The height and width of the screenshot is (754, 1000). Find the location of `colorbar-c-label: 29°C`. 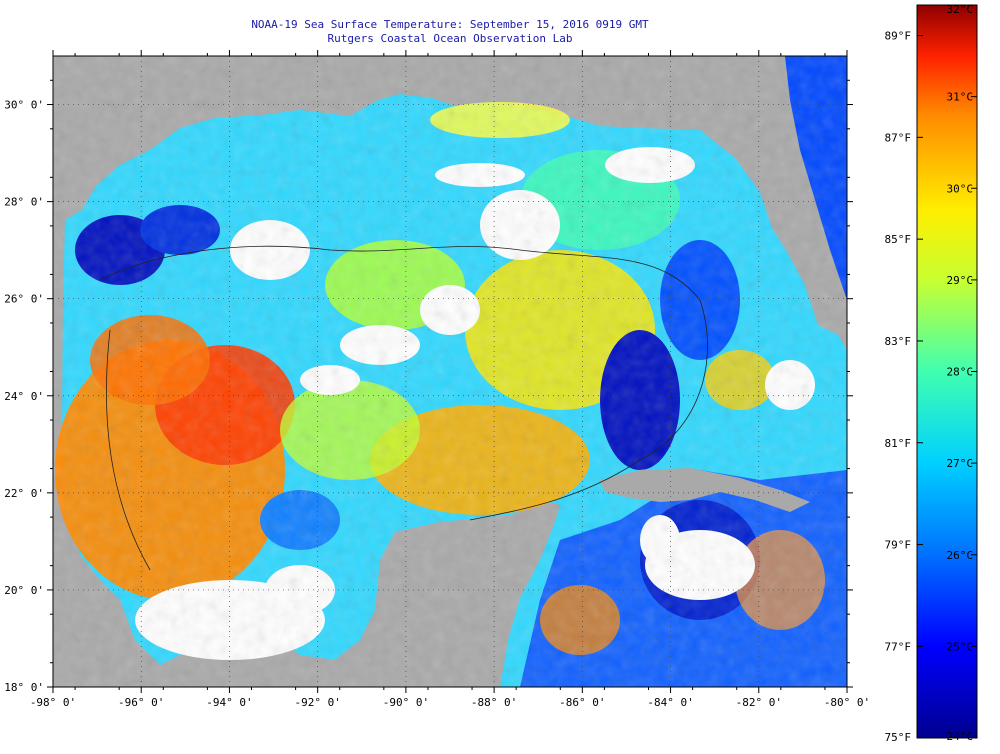

colorbar-c-label: 29°C is located at coordinates (960, 280).